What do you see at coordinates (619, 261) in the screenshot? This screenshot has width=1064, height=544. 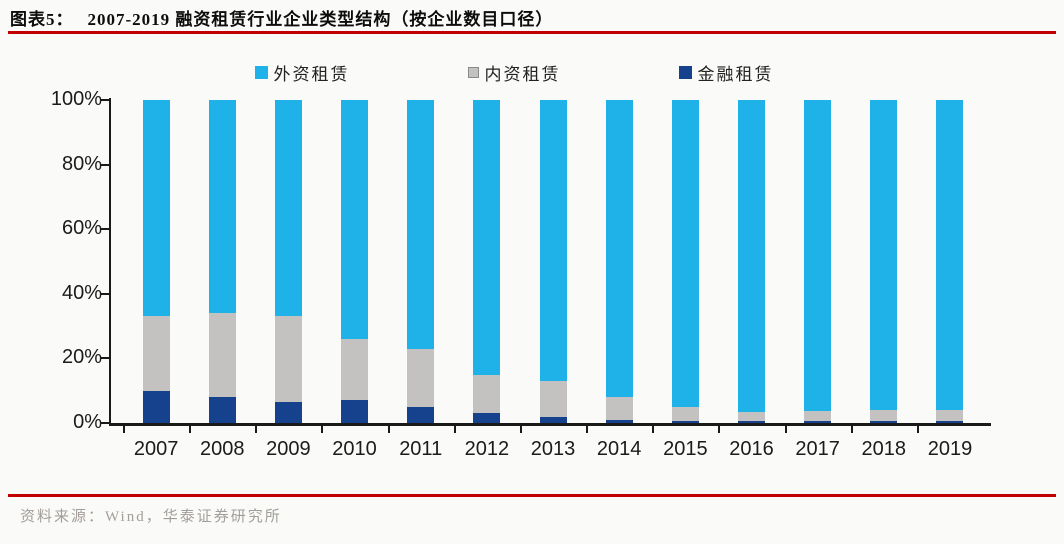 I see `stacked-bar-2014` at bounding box center [619, 261].